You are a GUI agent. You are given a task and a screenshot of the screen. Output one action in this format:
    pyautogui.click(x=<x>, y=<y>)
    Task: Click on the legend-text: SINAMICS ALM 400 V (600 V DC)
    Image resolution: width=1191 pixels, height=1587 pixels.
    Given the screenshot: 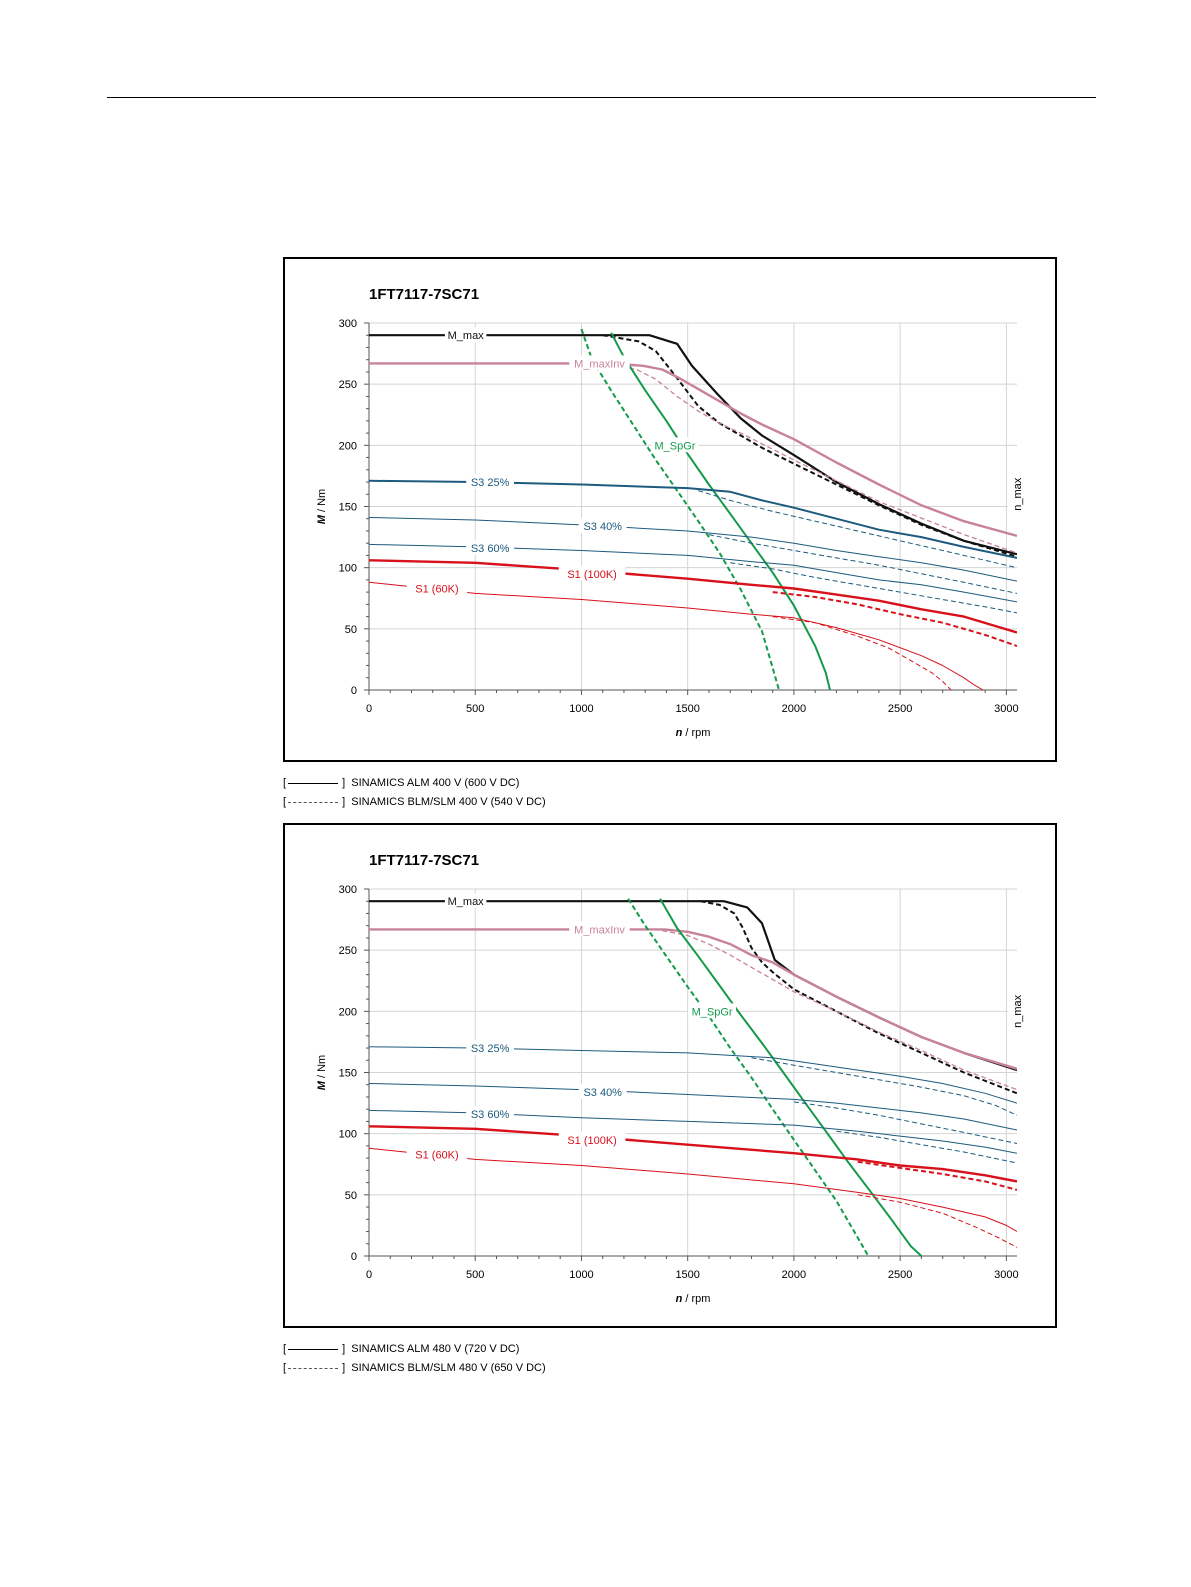 What is the action you would take?
    pyautogui.click(x=435, y=783)
    